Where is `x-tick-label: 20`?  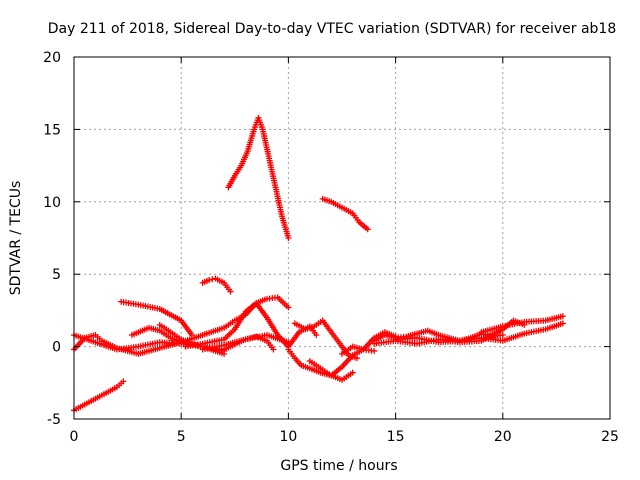
x-tick-label: 20 is located at coordinates (503, 437).